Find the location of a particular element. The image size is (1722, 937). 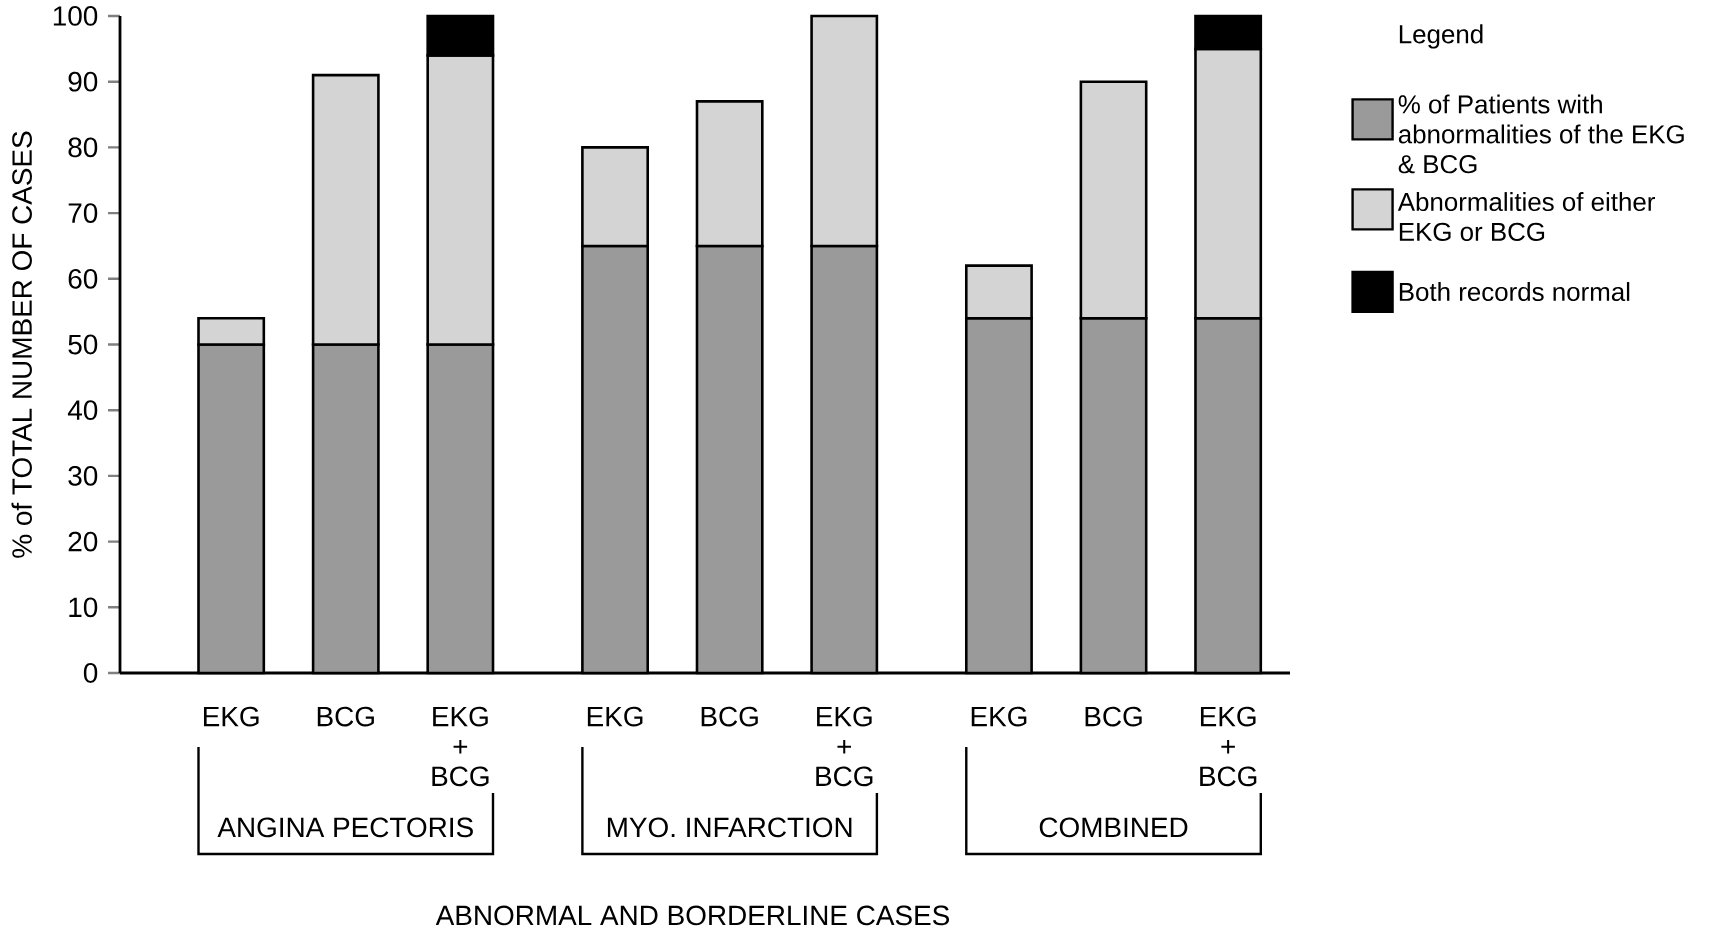

y-tick-label: 10 is located at coordinates (83, 607).